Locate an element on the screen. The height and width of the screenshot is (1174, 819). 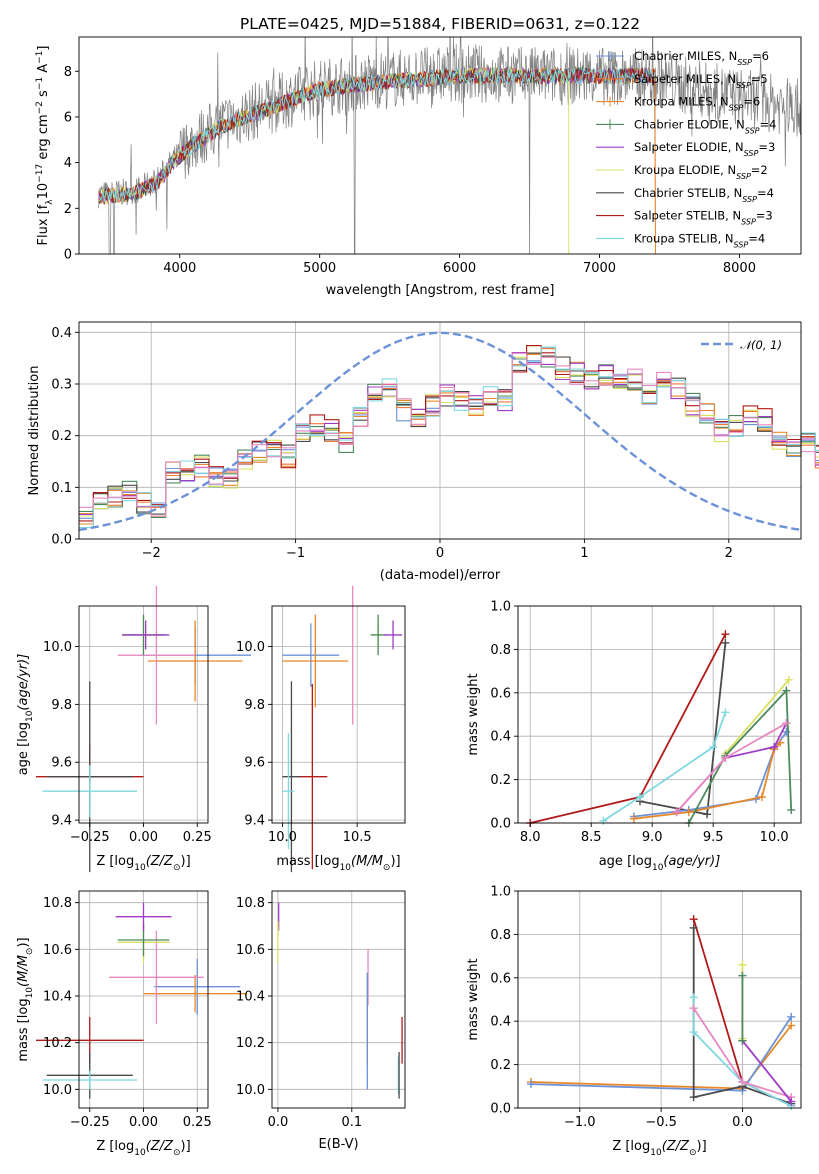
age_vs_mass-xlabel-part: mass [log is located at coordinates (307, 861).